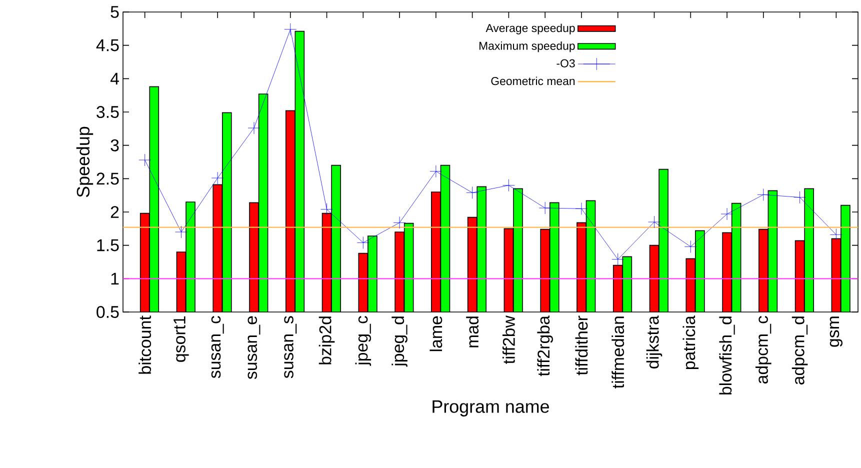  Describe the element at coordinates (800, 350) in the screenshot. I see `x-tick-label: adpcm_d` at that location.